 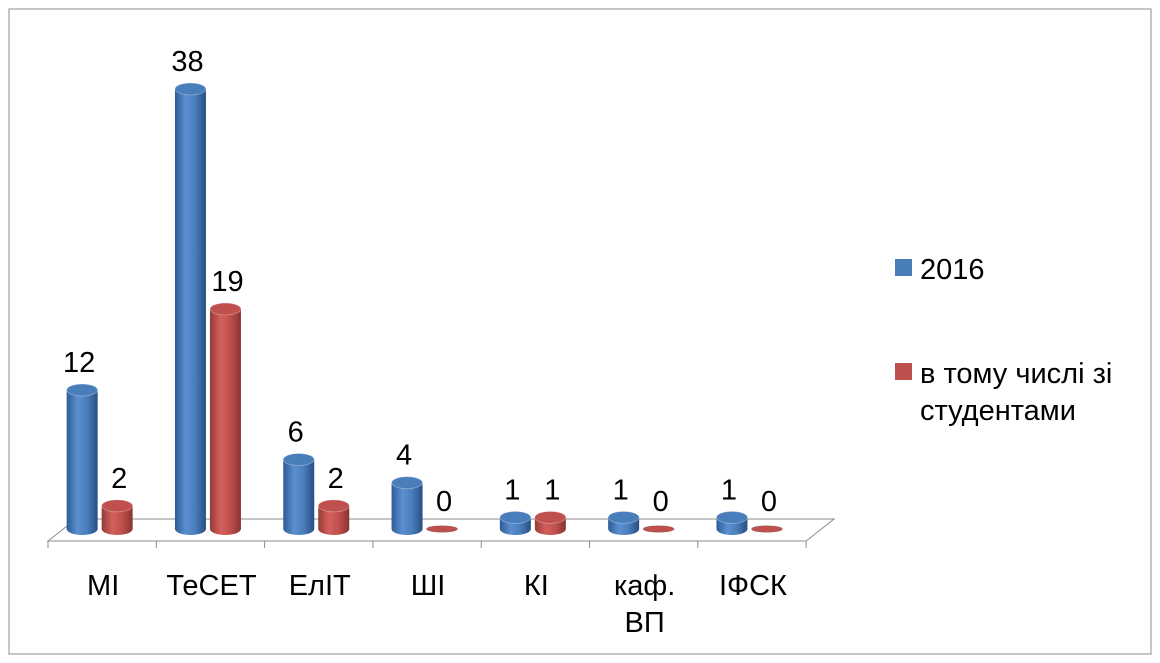 I want to click on category-label: КІ, so click(x=536, y=586).